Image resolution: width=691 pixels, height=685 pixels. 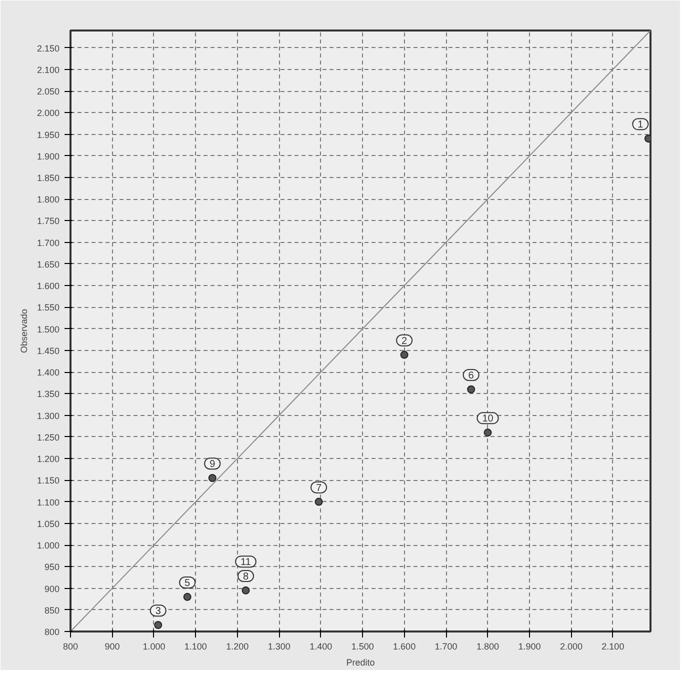 What do you see at coordinates (48, 91) in the screenshot?
I see `y-tick-label: 2.050` at bounding box center [48, 91].